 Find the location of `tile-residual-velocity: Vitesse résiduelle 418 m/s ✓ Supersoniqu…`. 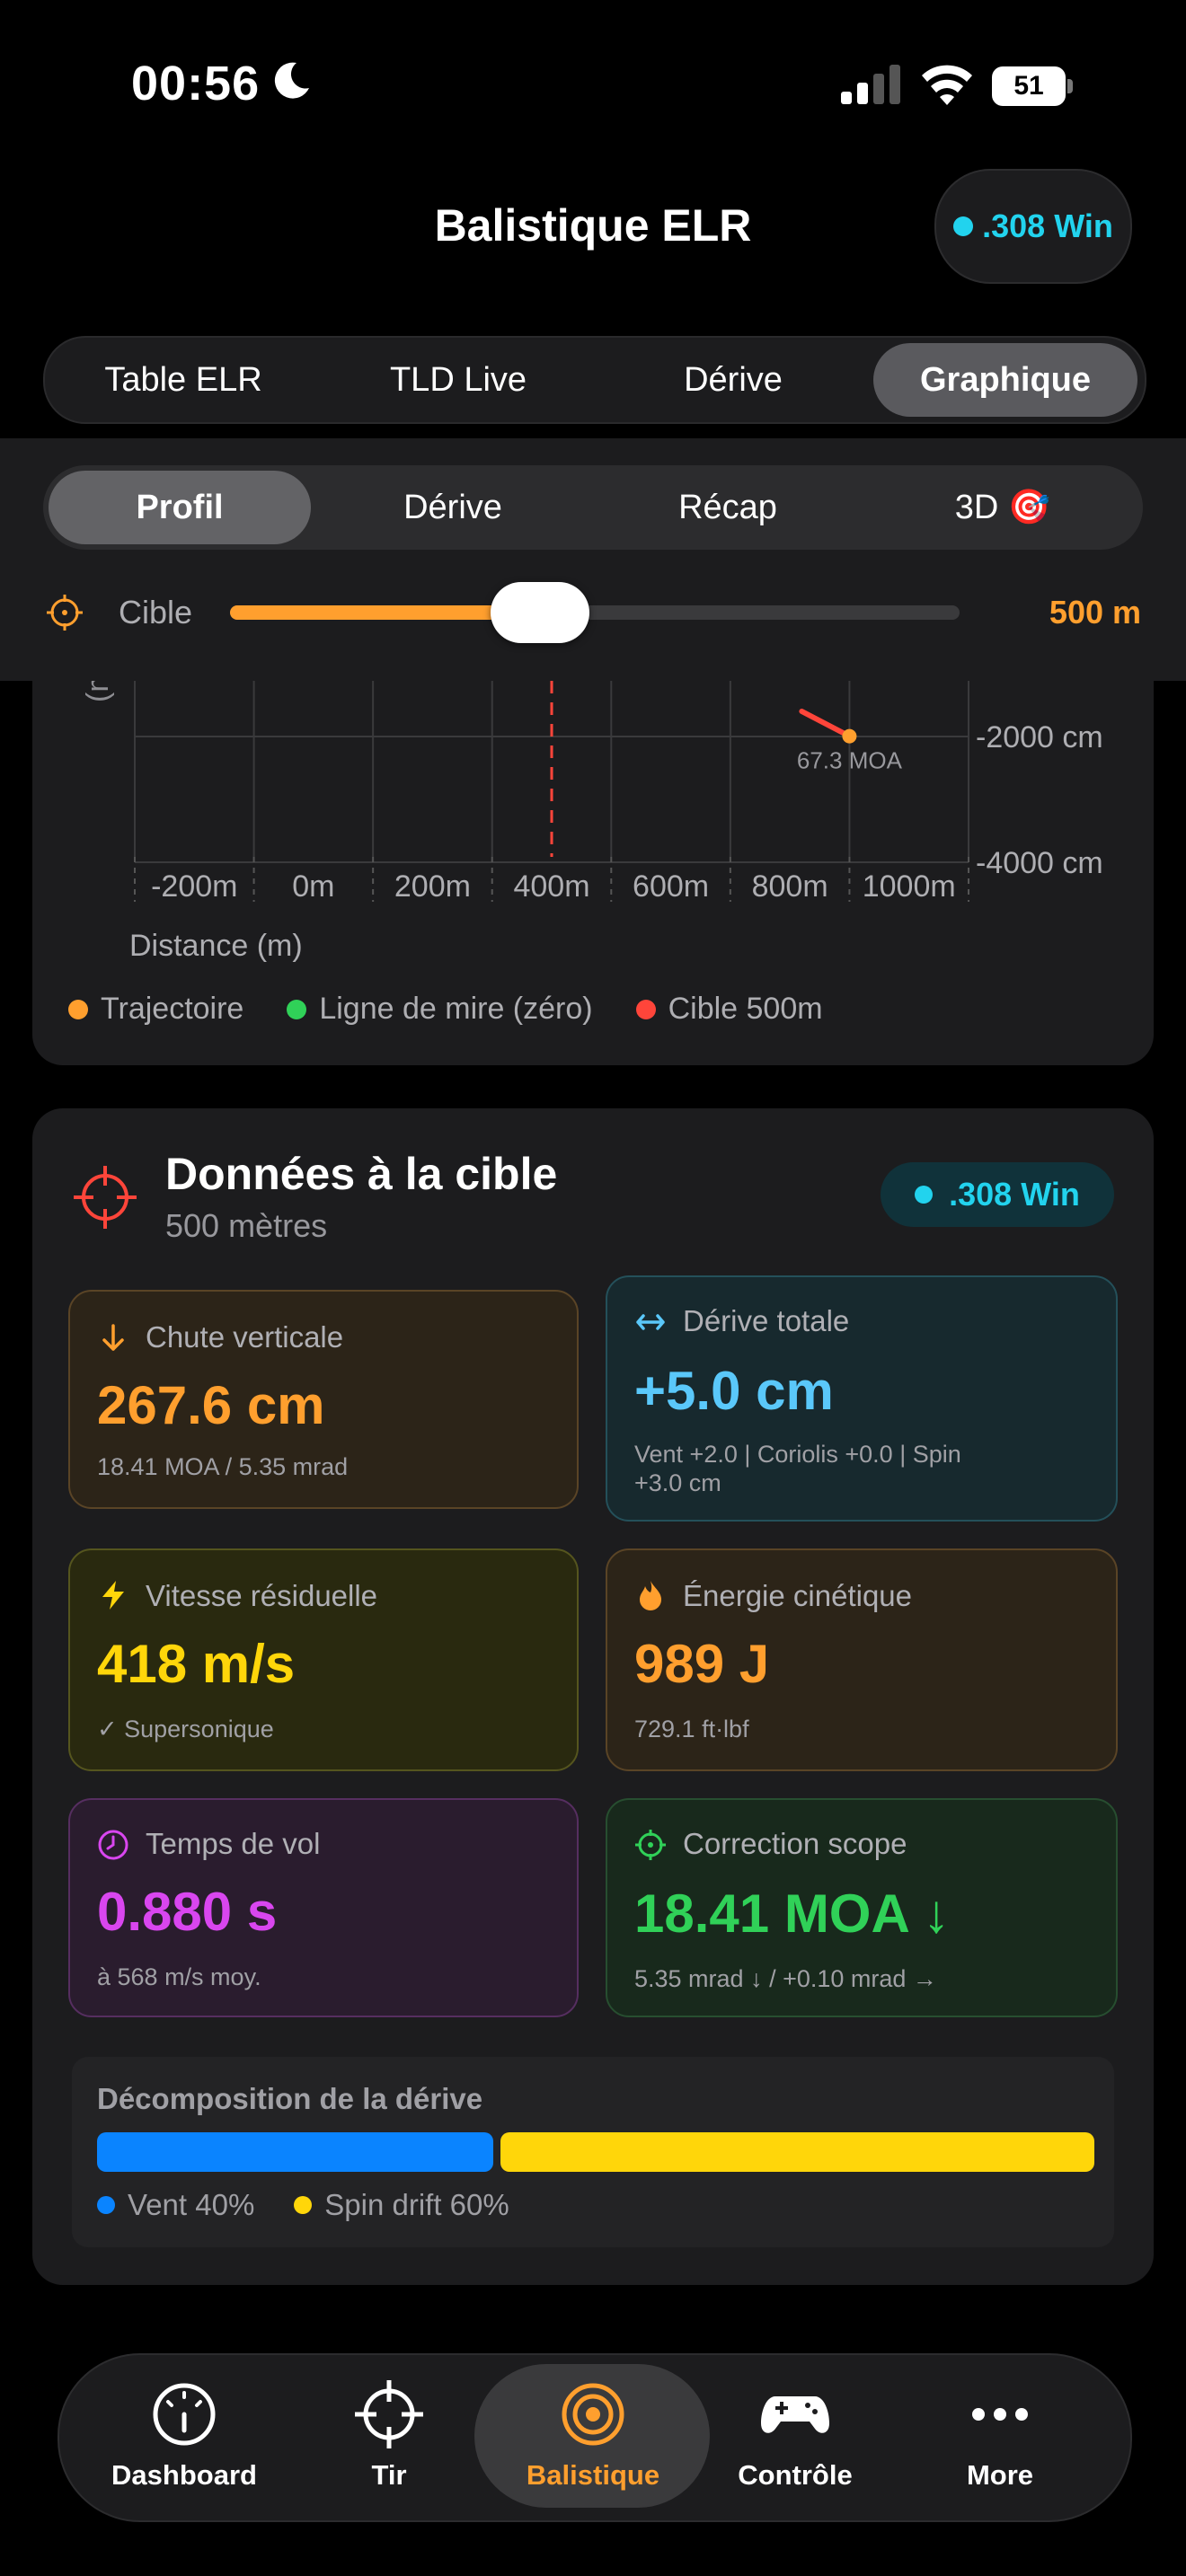

tile-residual-velocity: Vitesse résiduelle 418 m/s ✓ Supersoniqu… is located at coordinates (323, 1659).